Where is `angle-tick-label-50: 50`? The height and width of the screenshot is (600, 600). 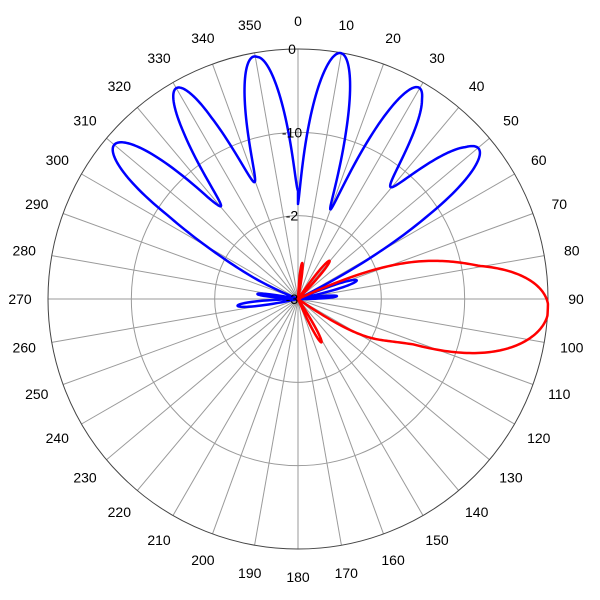
angle-tick-label-50: 50 is located at coordinates (511, 120).